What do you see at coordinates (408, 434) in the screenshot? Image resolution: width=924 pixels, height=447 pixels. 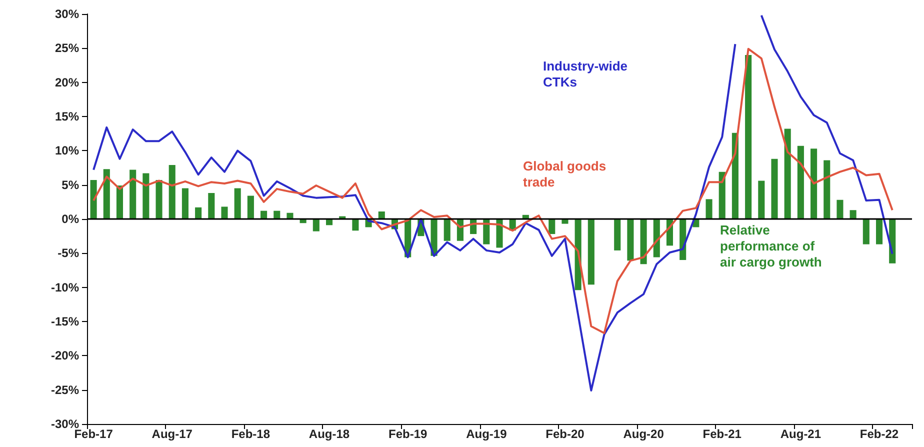 I see `x-tick-label: Feb-19` at bounding box center [408, 434].